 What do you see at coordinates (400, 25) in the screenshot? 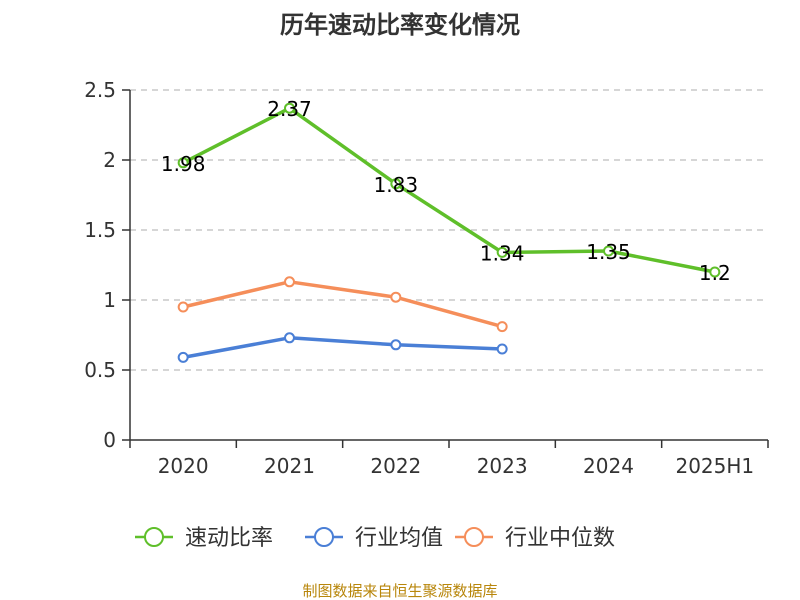
I see `chart-title: 历年速动比率变化情况` at bounding box center [400, 25].